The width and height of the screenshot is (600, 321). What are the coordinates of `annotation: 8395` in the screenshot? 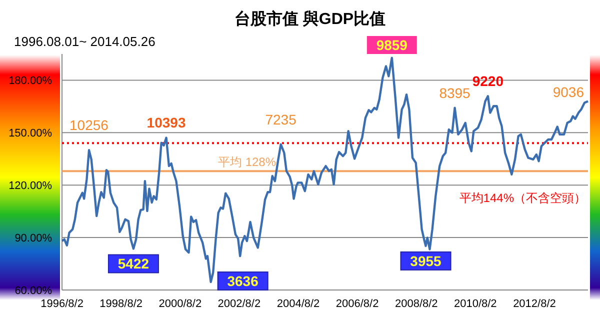 It's located at (455, 92).